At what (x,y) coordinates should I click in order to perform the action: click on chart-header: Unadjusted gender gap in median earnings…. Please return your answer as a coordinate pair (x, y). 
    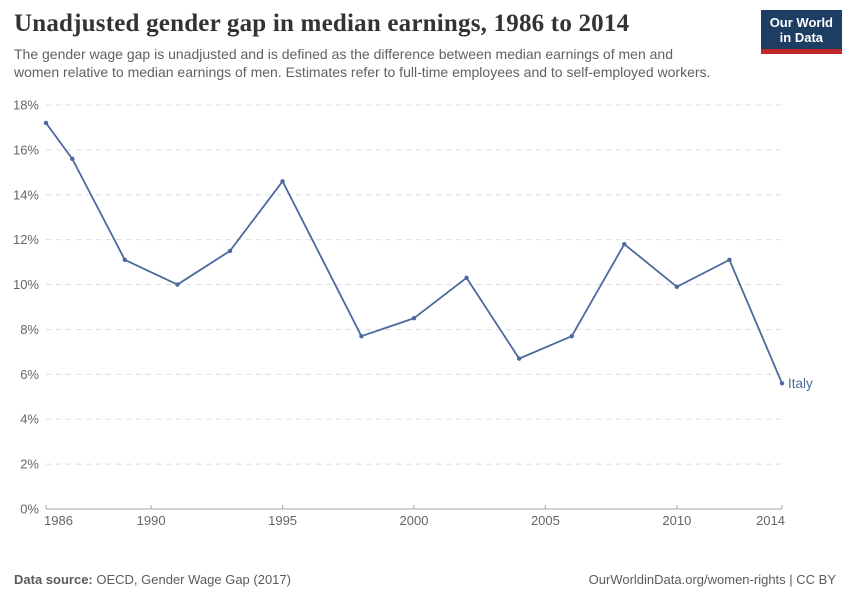
    Looking at the image, I should click on (425, 41).